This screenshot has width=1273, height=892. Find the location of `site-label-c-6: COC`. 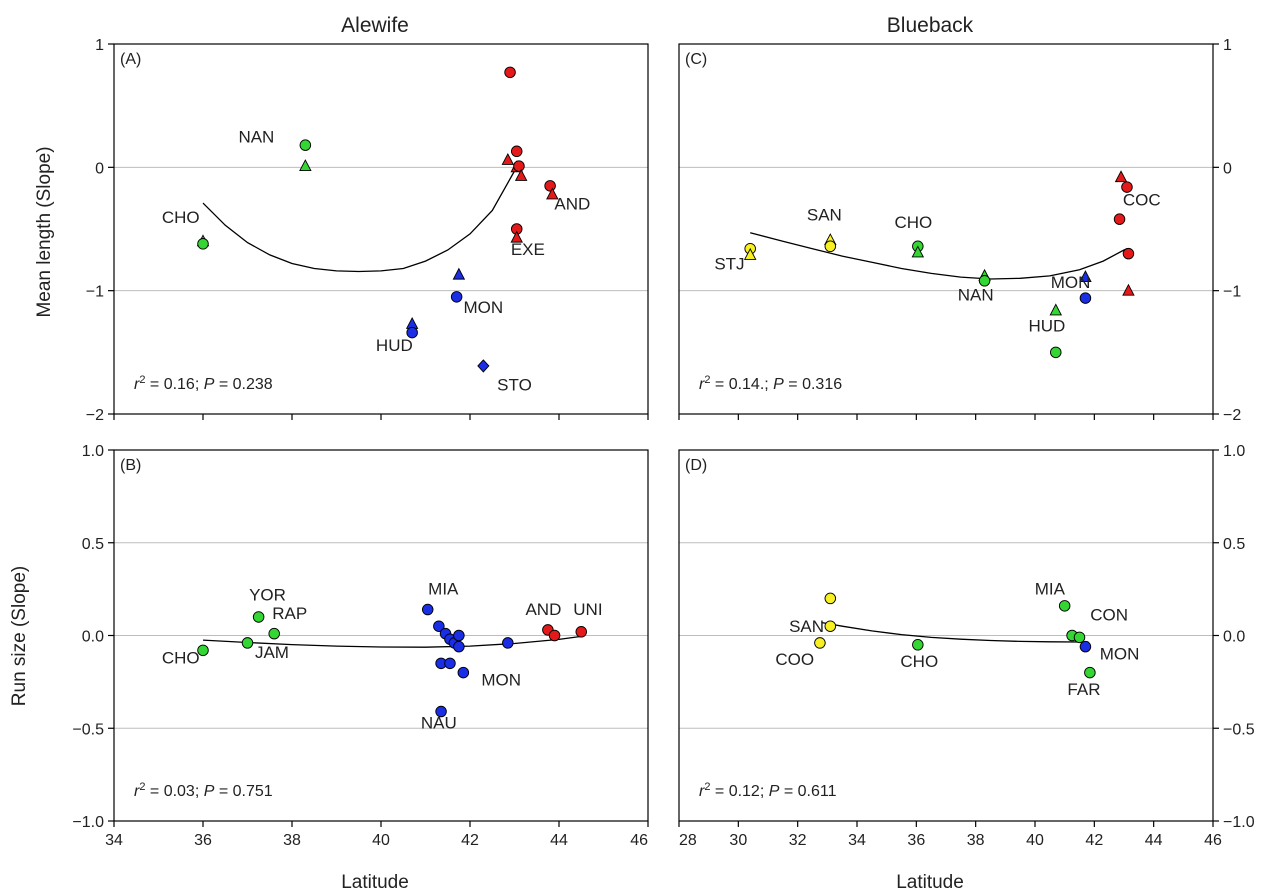

site-label-c-6: COC is located at coordinates (1142, 200).